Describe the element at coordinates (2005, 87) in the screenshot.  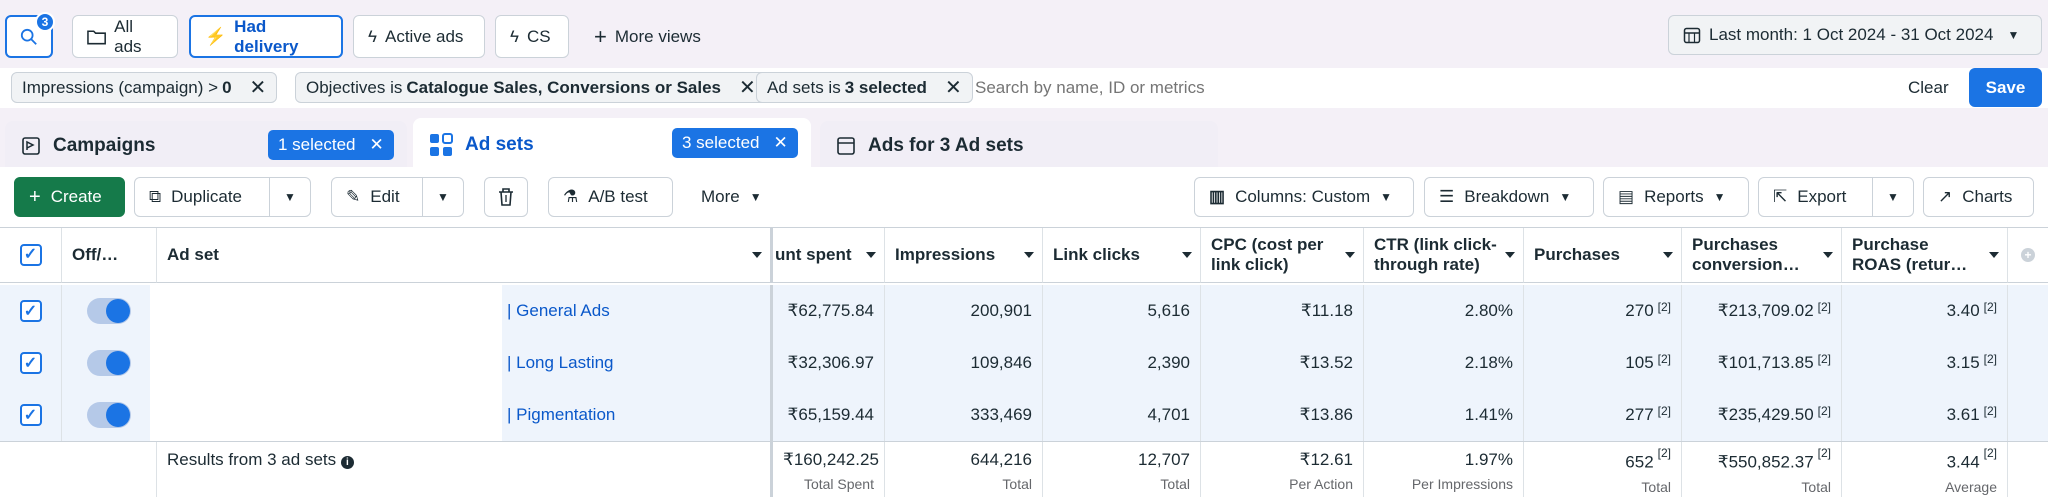
I see `save-button: Save` at that location.